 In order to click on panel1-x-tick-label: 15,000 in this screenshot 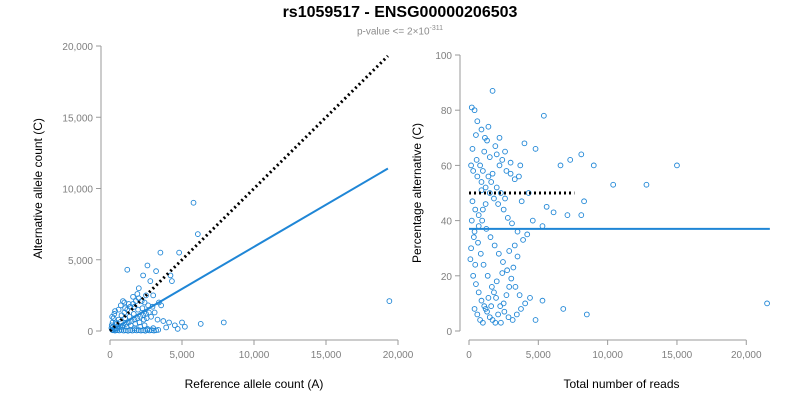, I will do `click(326, 355)`.